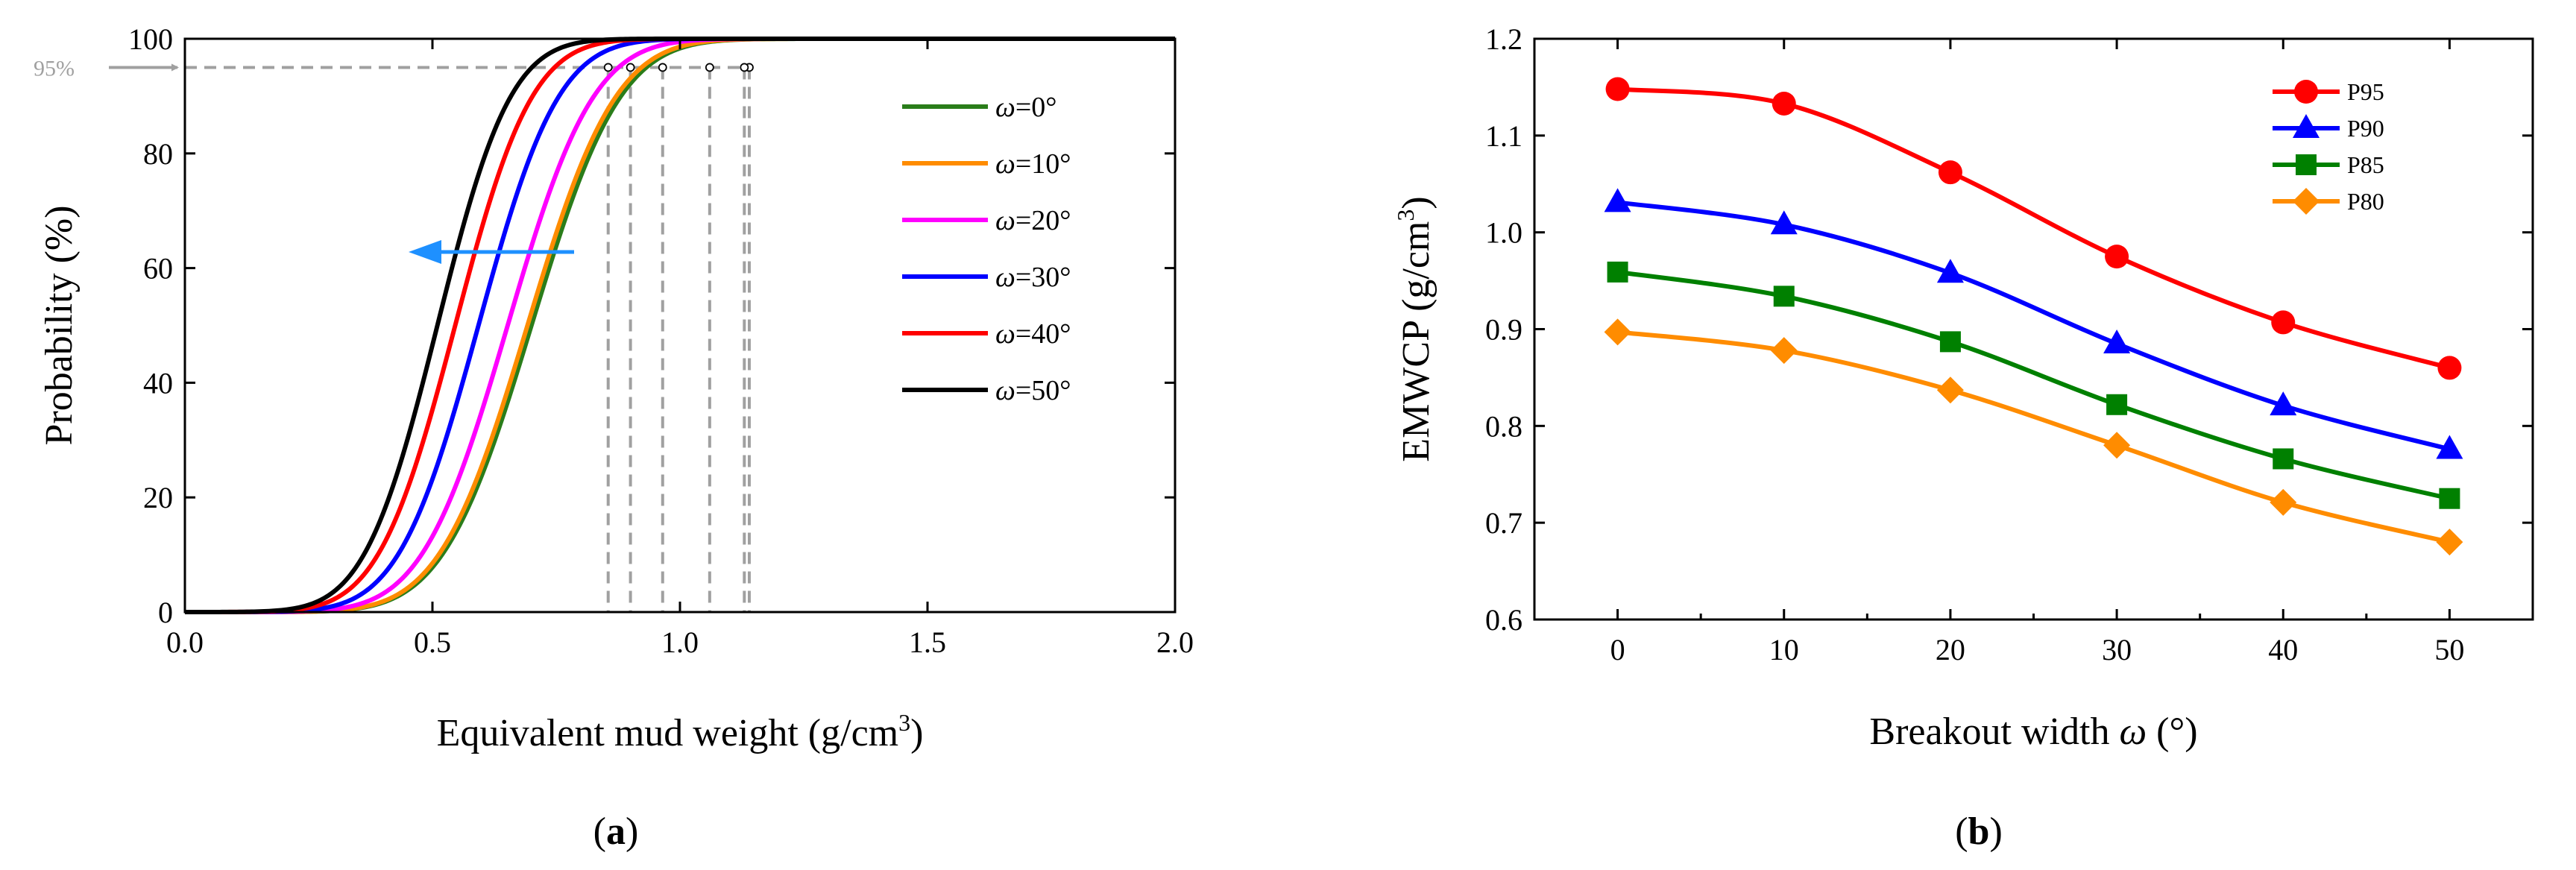 The height and width of the screenshot is (870, 2576). I want to click on b-x-tick-label: 0, so click(1617, 649).